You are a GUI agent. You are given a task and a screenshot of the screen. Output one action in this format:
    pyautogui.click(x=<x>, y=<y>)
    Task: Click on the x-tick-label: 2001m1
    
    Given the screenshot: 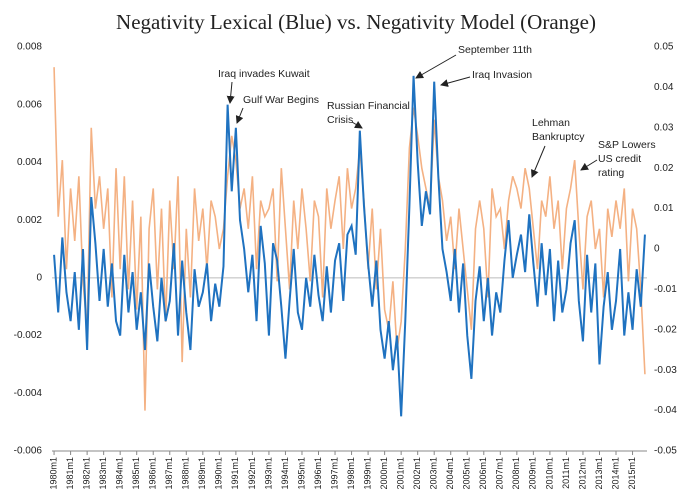 What is the action you would take?
    pyautogui.click(x=401, y=473)
    